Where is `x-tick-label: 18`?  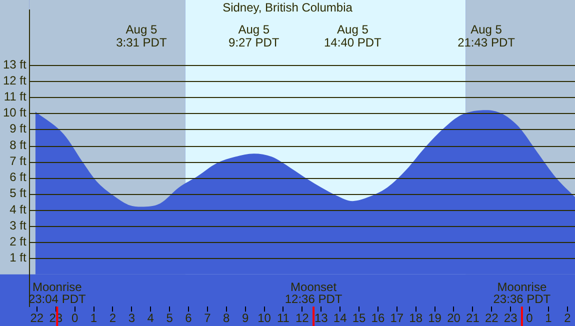
x-tick-label: 18 is located at coordinates (416, 318).